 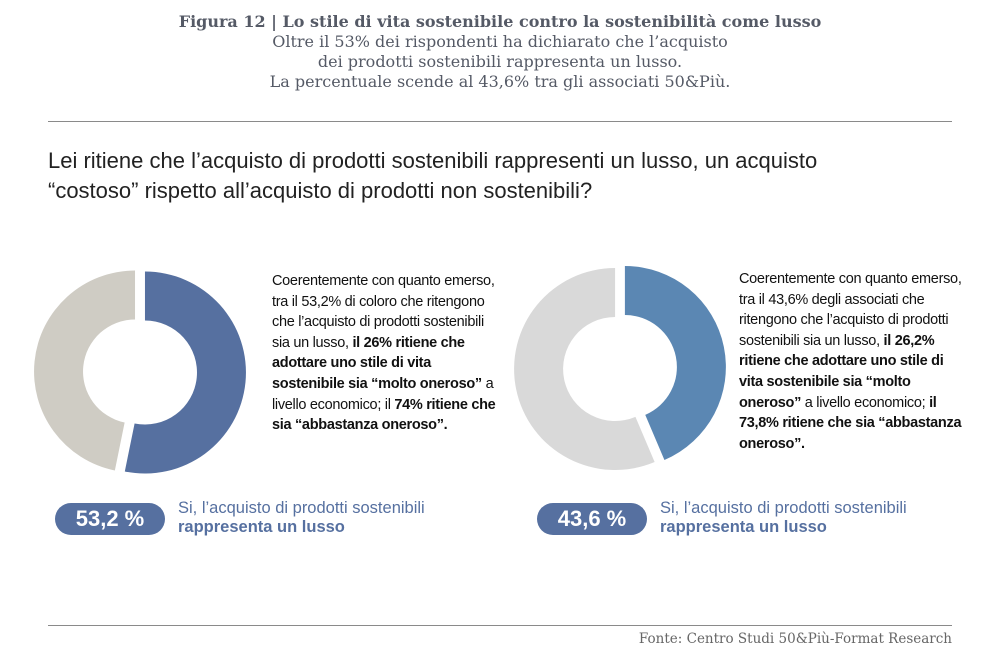 What do you see at coordinates (500, 121) in the screenshot?
I see `top-divider` at bounding box center [500, 121].